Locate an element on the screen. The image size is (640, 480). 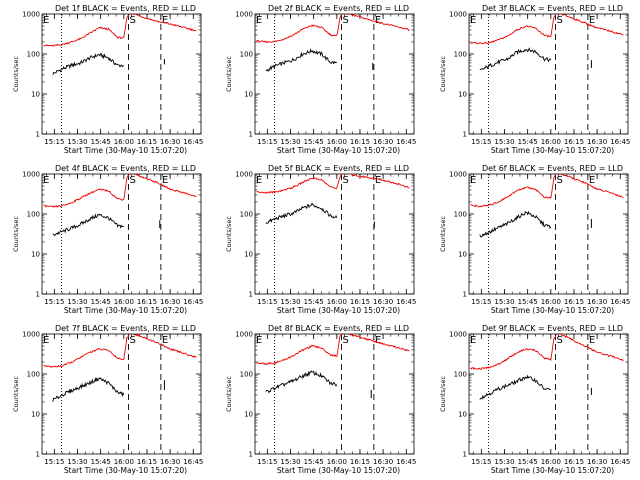
chart-title: Det 8f BLACK = Events, RED = LLD is located at coordinates (338, 328).